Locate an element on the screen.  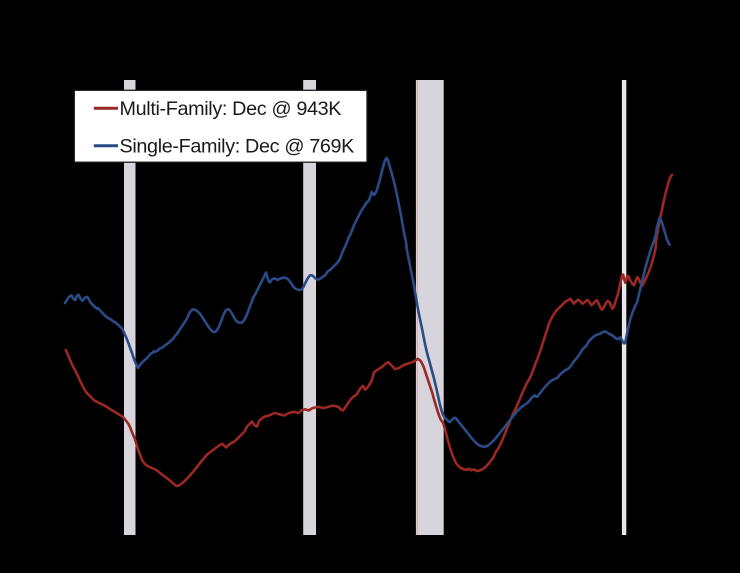
svg-text: Multi-Family: Dec @ 943K is located at coordinates (231, 109).